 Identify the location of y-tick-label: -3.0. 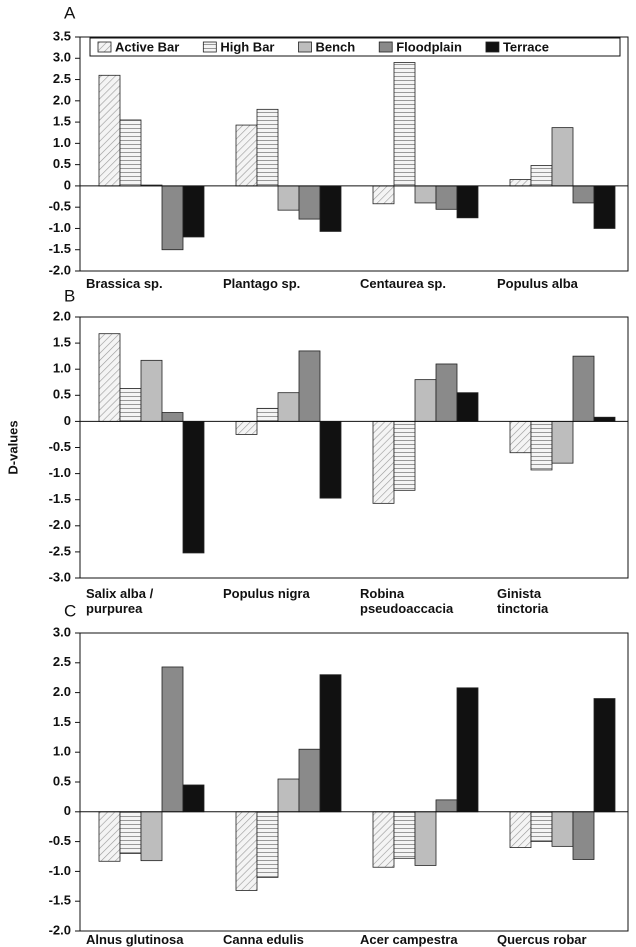
(60, 576).